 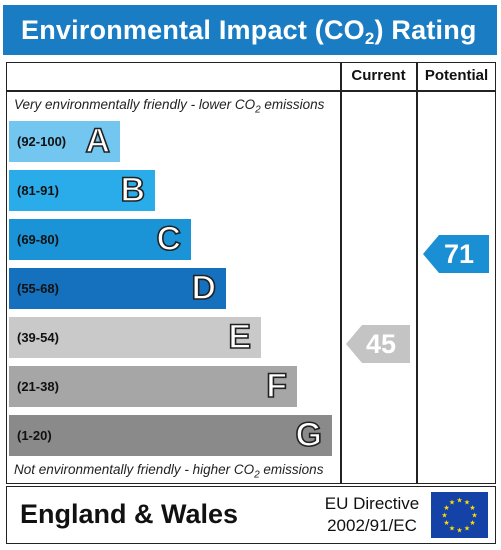 What do you see at coordinates (170, 435) in the screenshot?
I see `rating-band-g: (1-20) G` at bounding box center [170, 435].